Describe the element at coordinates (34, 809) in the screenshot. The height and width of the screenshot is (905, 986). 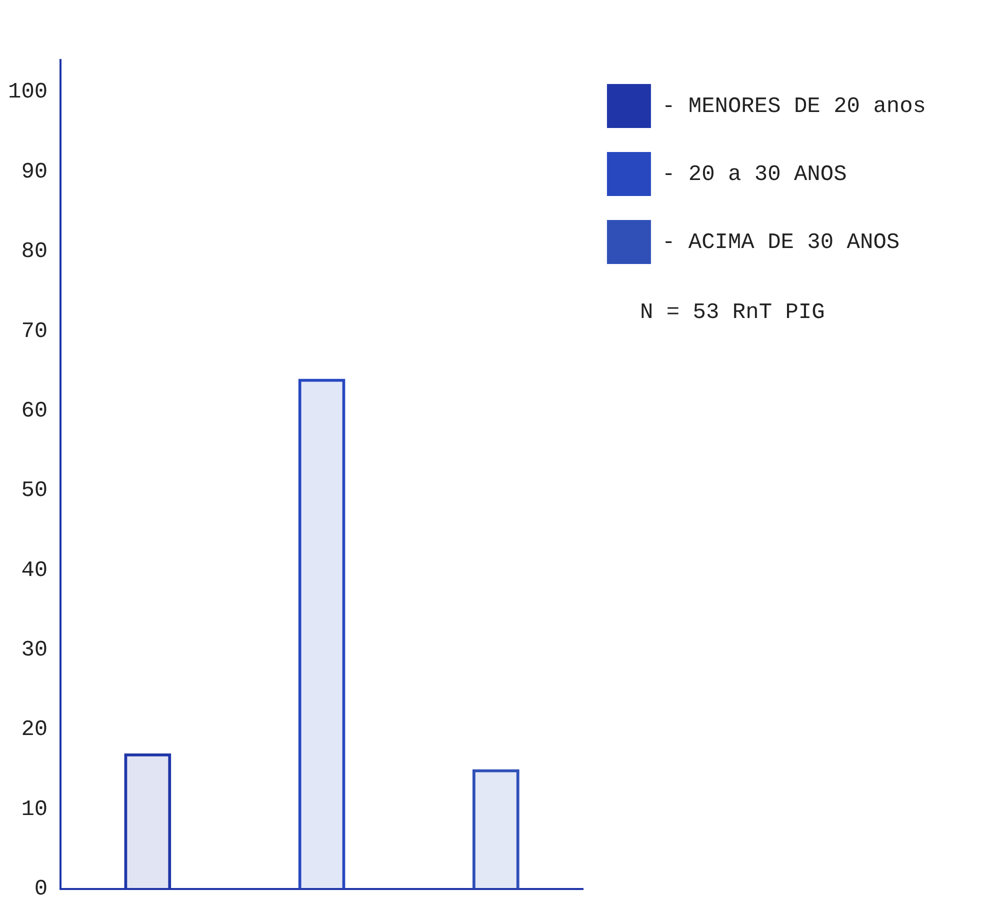
I see `y-tick-label: 10` at that location.